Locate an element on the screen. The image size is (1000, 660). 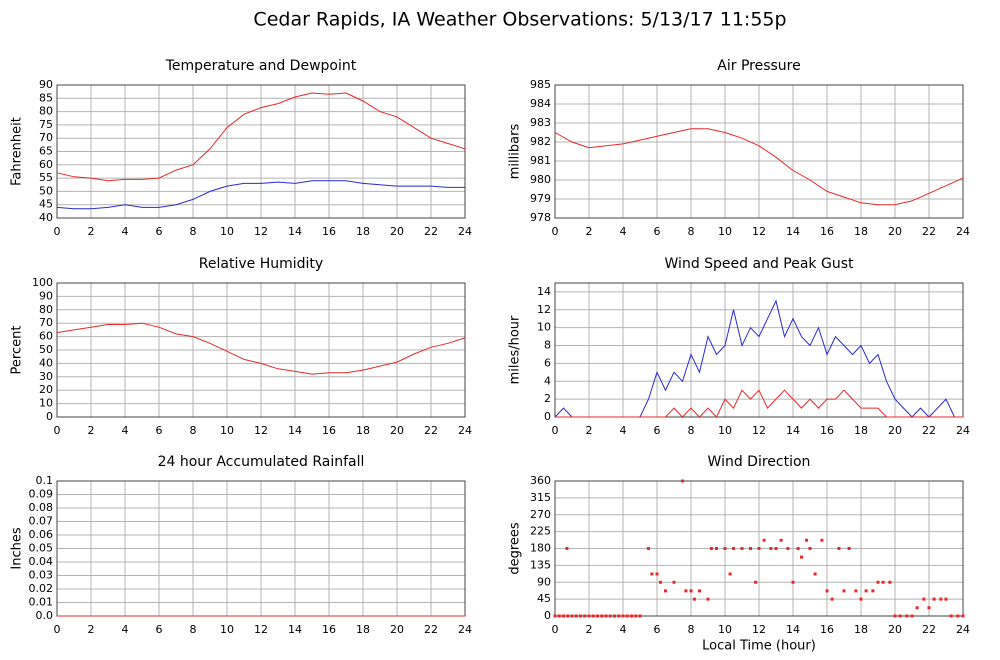
y-tick-label: 985 is located at coordinates (540, 84).